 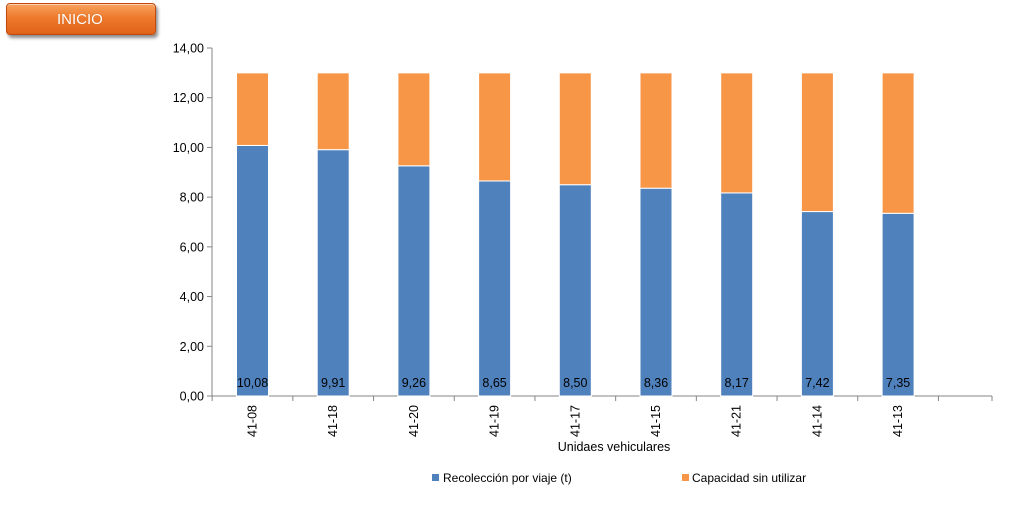 What do you see at coordinates (333, 421) in the screenshot?
I see `x-tick-label: 41-18` at bounding box center [333, 421].